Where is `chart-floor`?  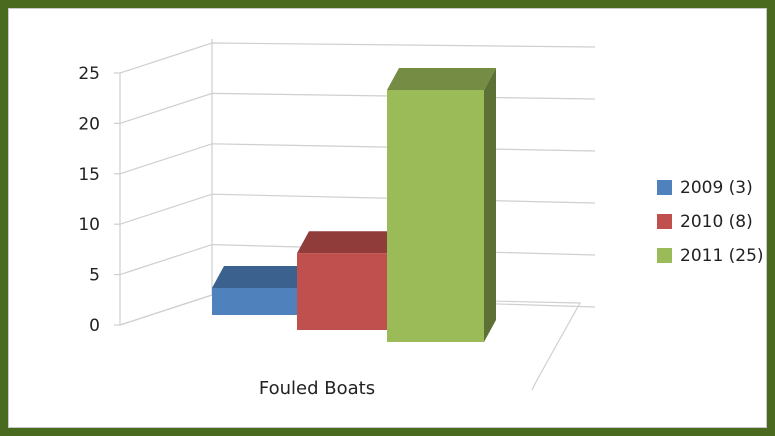 chart-floor is located at coordinates (350, 342).